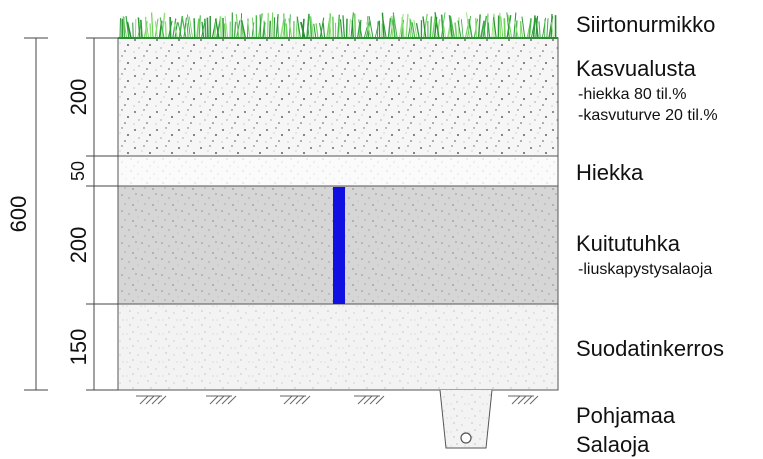 The width and height of the screenshot is (763, 459). I want to click on label-fibre-ash: Kuitutuhka, so click(628, 243).